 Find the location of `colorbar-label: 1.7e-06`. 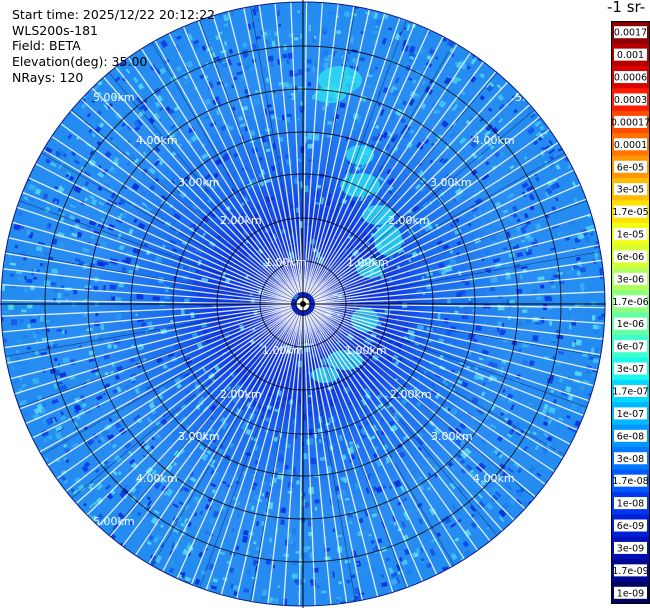

colorbar-label: 1.7e-06 is located at coordinates (630, 302).